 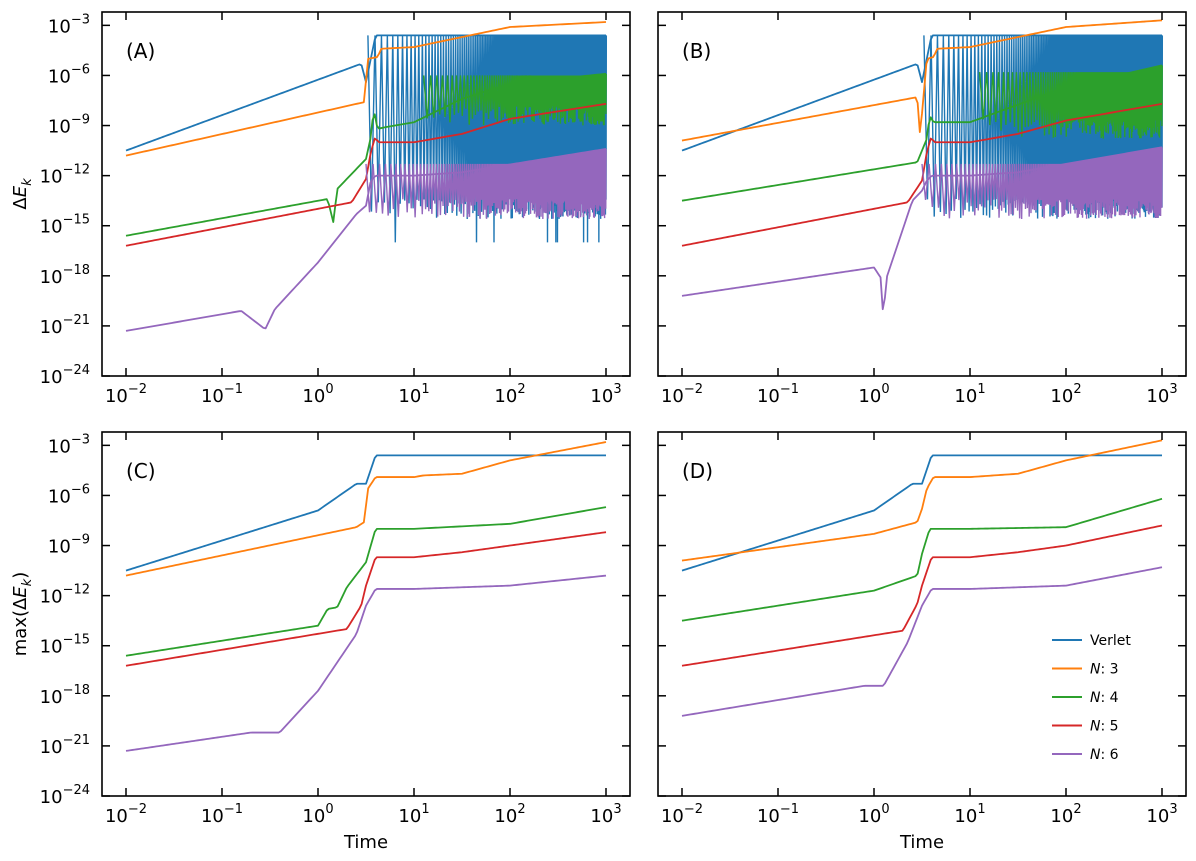 I want to click on panel-label: (C), so click(x=141, y=471).